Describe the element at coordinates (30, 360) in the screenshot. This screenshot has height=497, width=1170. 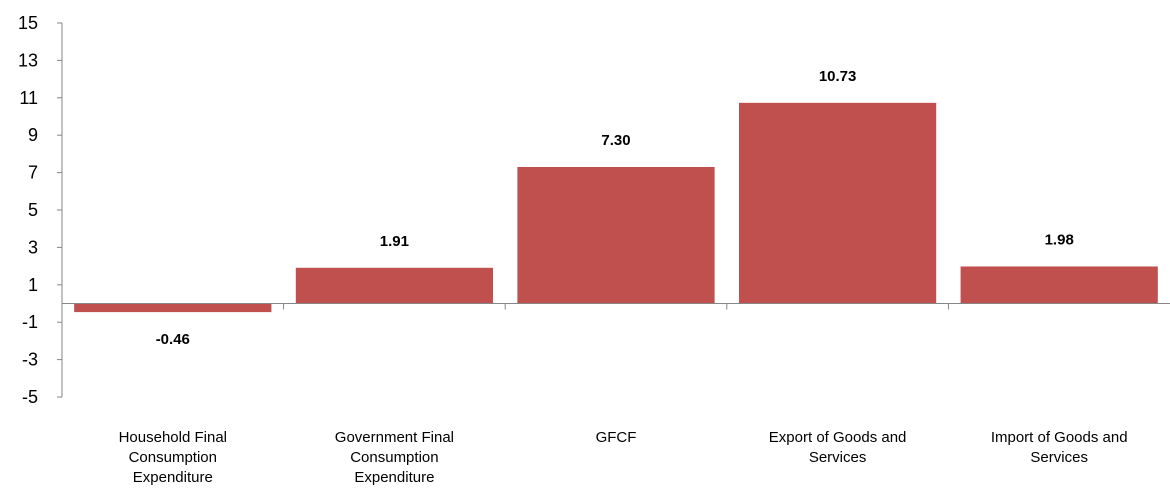
I see `y-tick-label: -3` at that location.